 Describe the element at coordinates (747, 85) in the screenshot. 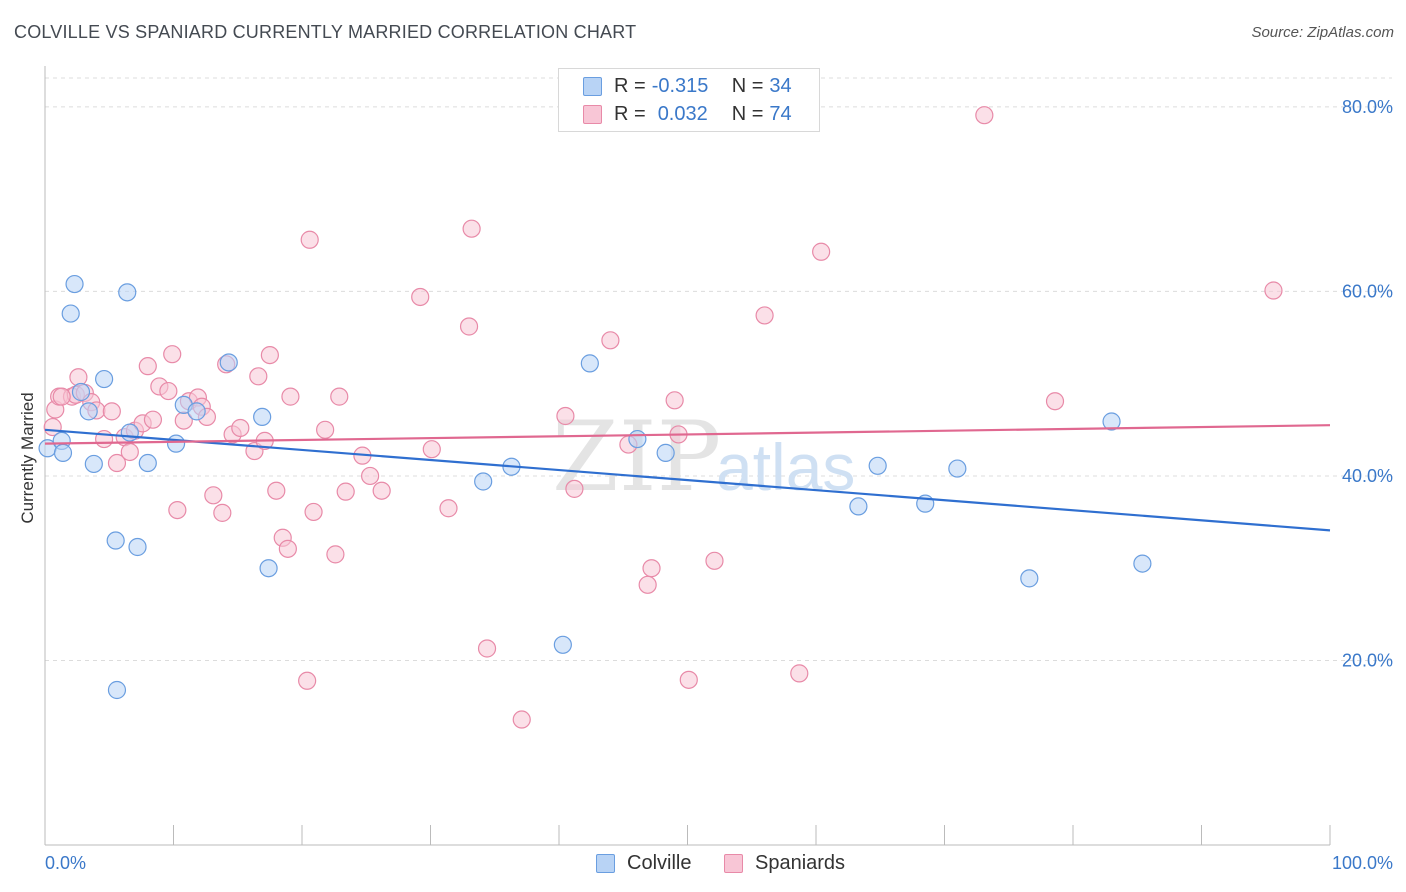

I see `colville-n-label: N =` at that location.